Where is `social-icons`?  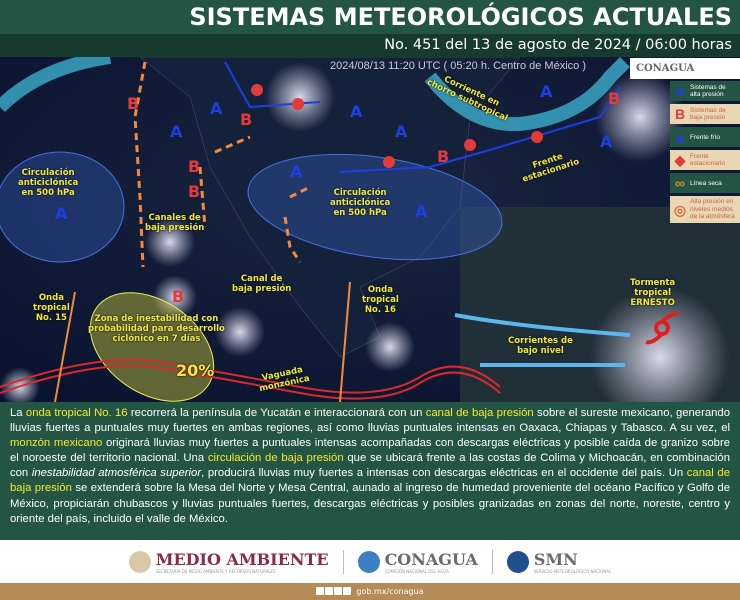 social-icons is located at coordinates (334, 591).